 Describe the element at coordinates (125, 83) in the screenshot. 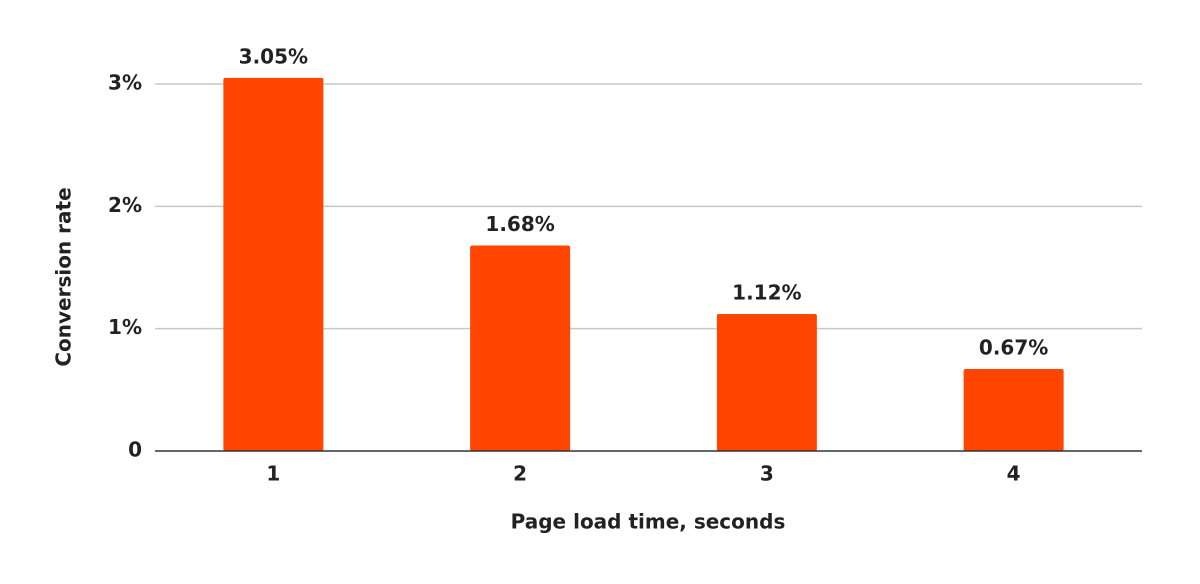

I see `y-tick-label: 3%` at that location.